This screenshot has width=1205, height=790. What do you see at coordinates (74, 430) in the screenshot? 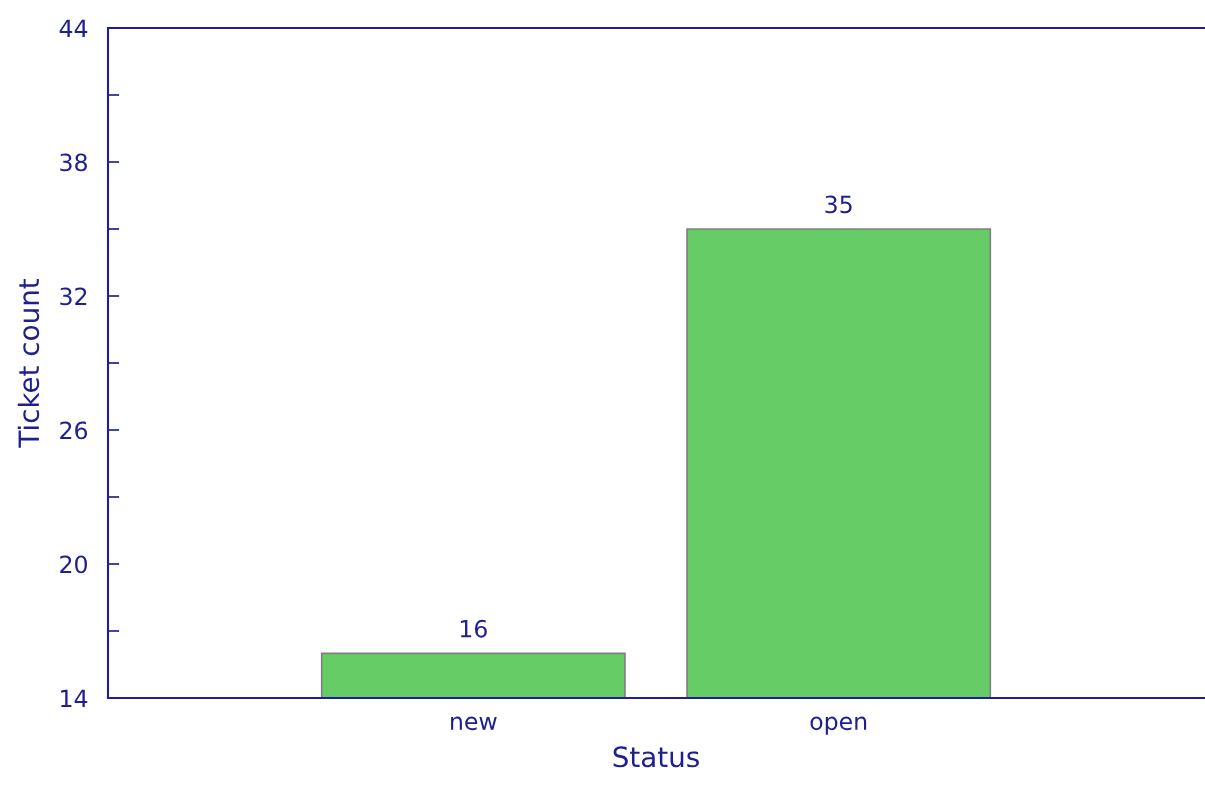
I see `y-tick-label: 26` at bounding box center [74, 430].